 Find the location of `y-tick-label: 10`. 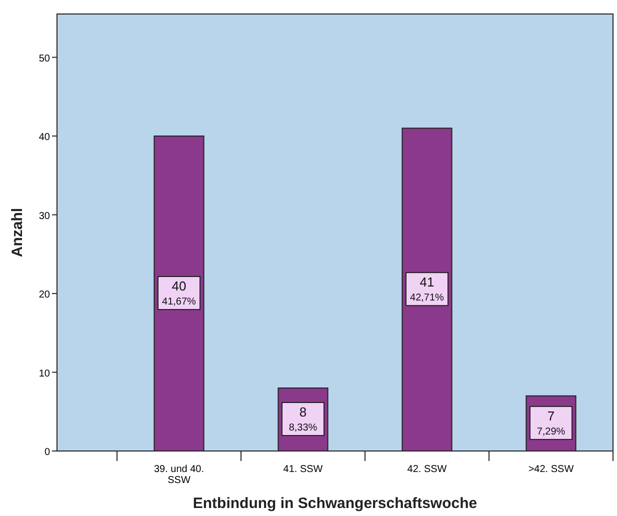

y-tick-label: 10 is located at coordinates (44, 374).